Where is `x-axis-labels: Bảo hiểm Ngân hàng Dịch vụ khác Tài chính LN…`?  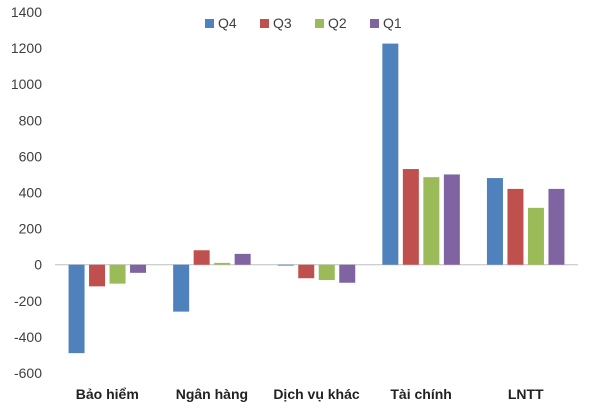 x-axis-labels: Bảo hiểm Ngân hàng Dịch vụ khác Tài chính LN… is located at coordinates (310, 394).